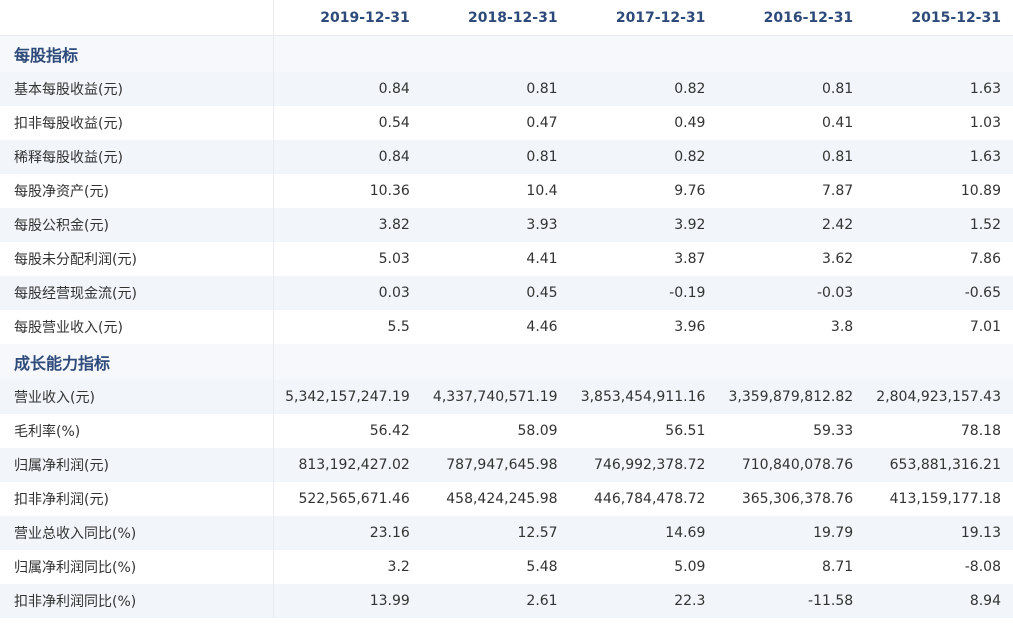 The image size is (1013, 627). I want to click on row-label: 每股经营现金流(元), so click(137, 293).